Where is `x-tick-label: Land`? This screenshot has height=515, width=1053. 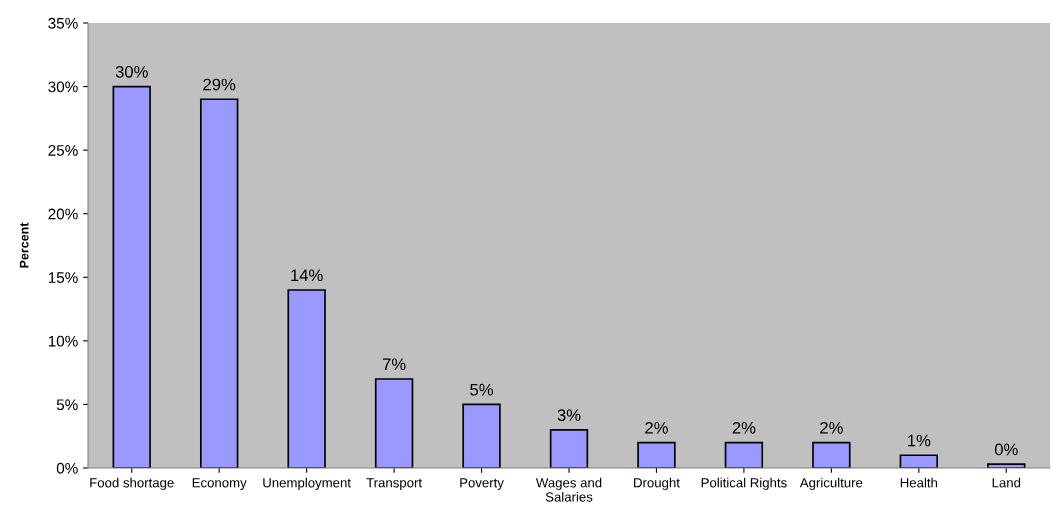 x-tick-label: Land is located at coordinates (1006, 482).